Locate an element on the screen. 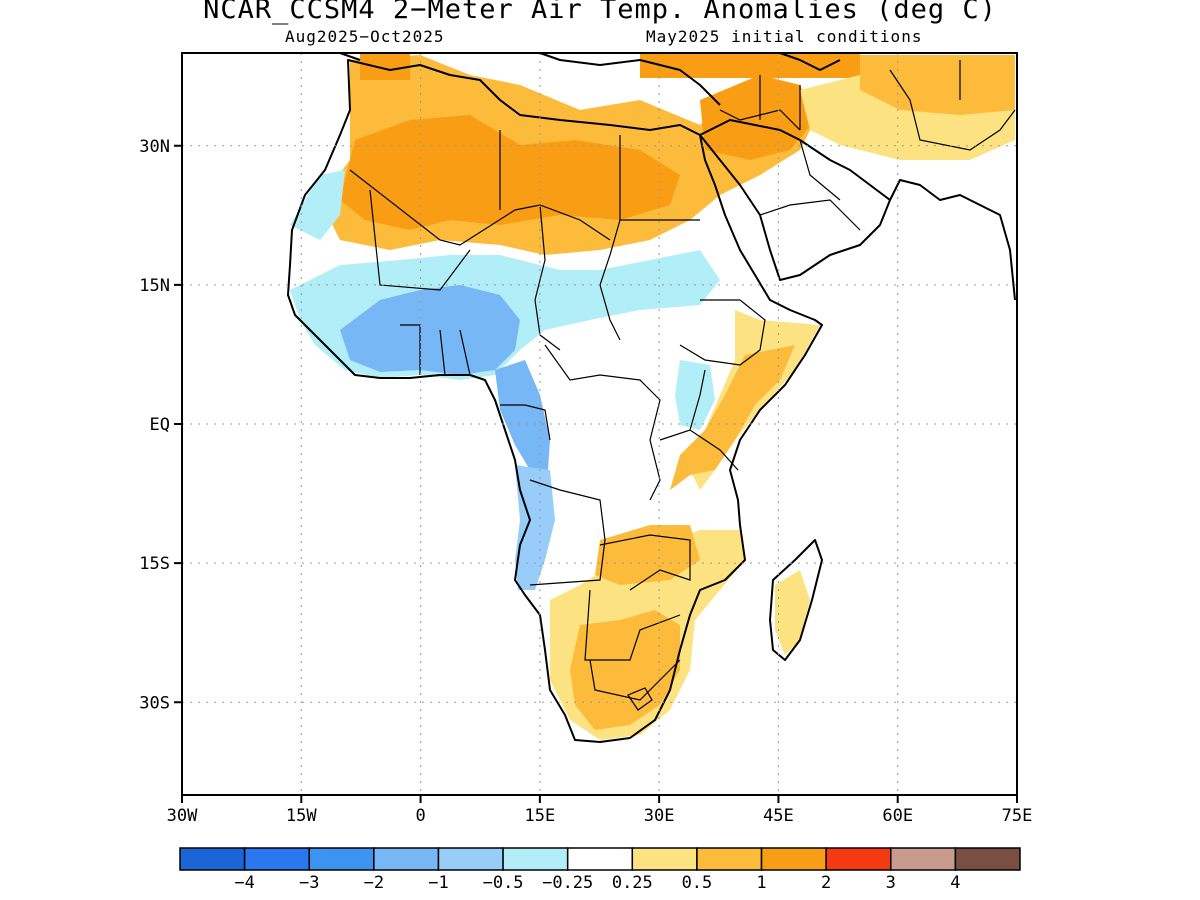  border-westafrica is located at coordinates (435, 350).